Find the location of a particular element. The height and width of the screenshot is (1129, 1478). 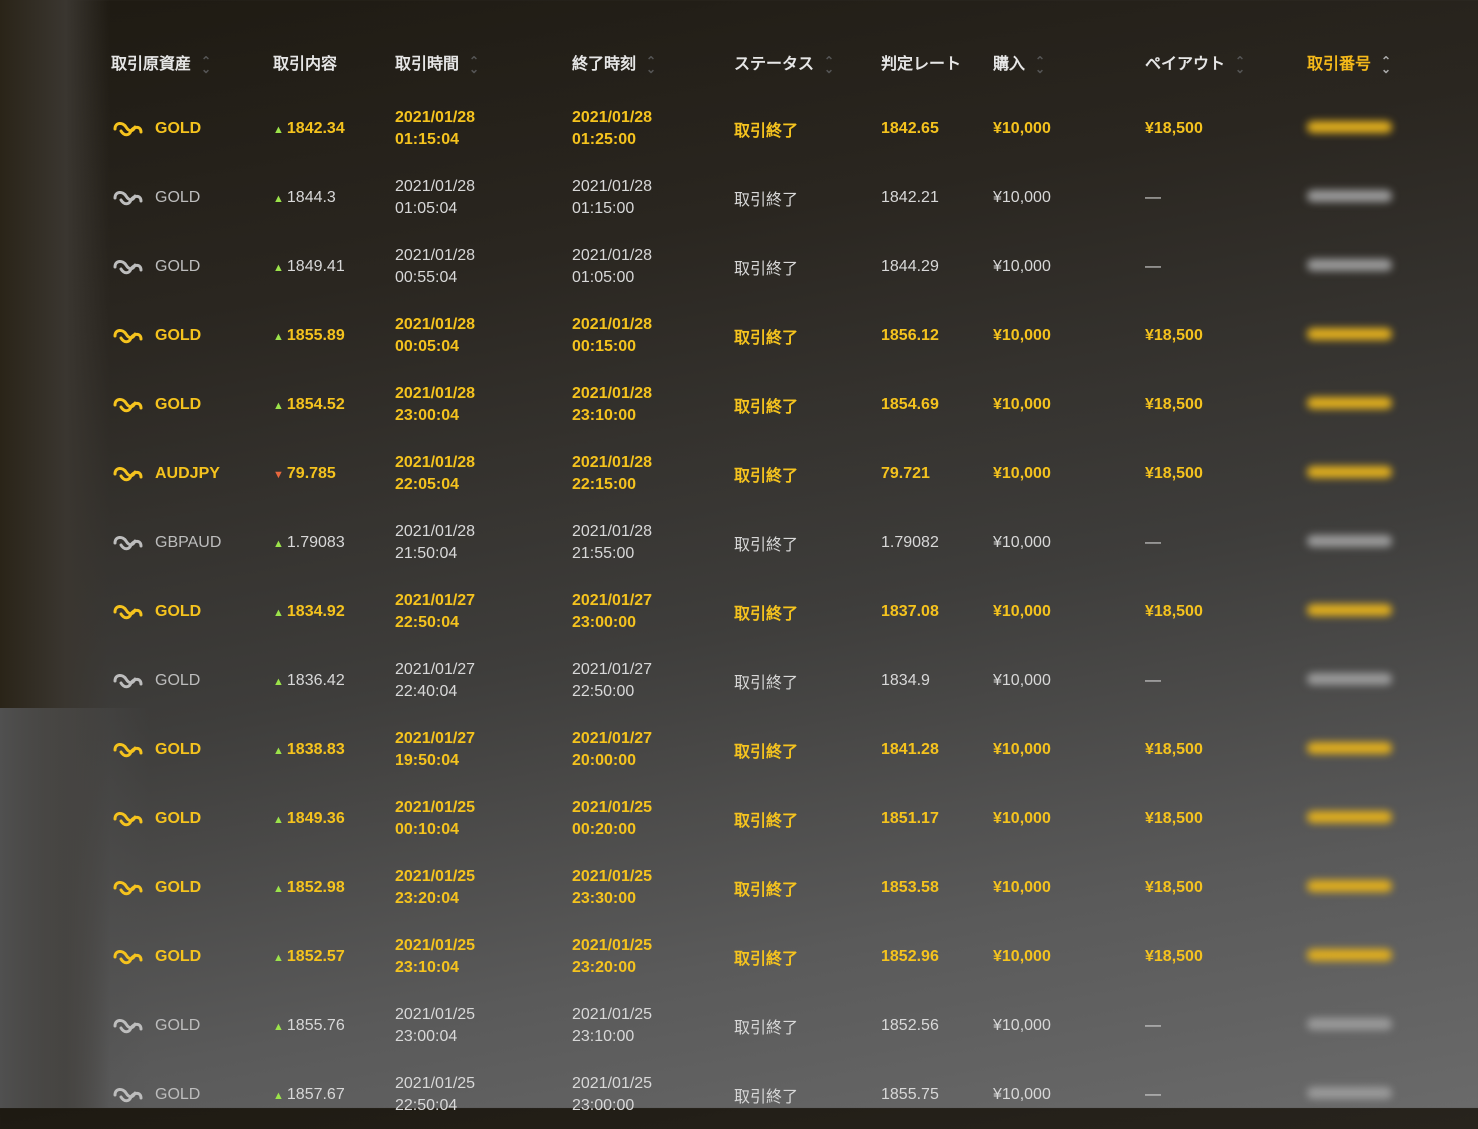

start-time-cell: 2021/01/28 21:50:04 is located at coordinates (482, 542).